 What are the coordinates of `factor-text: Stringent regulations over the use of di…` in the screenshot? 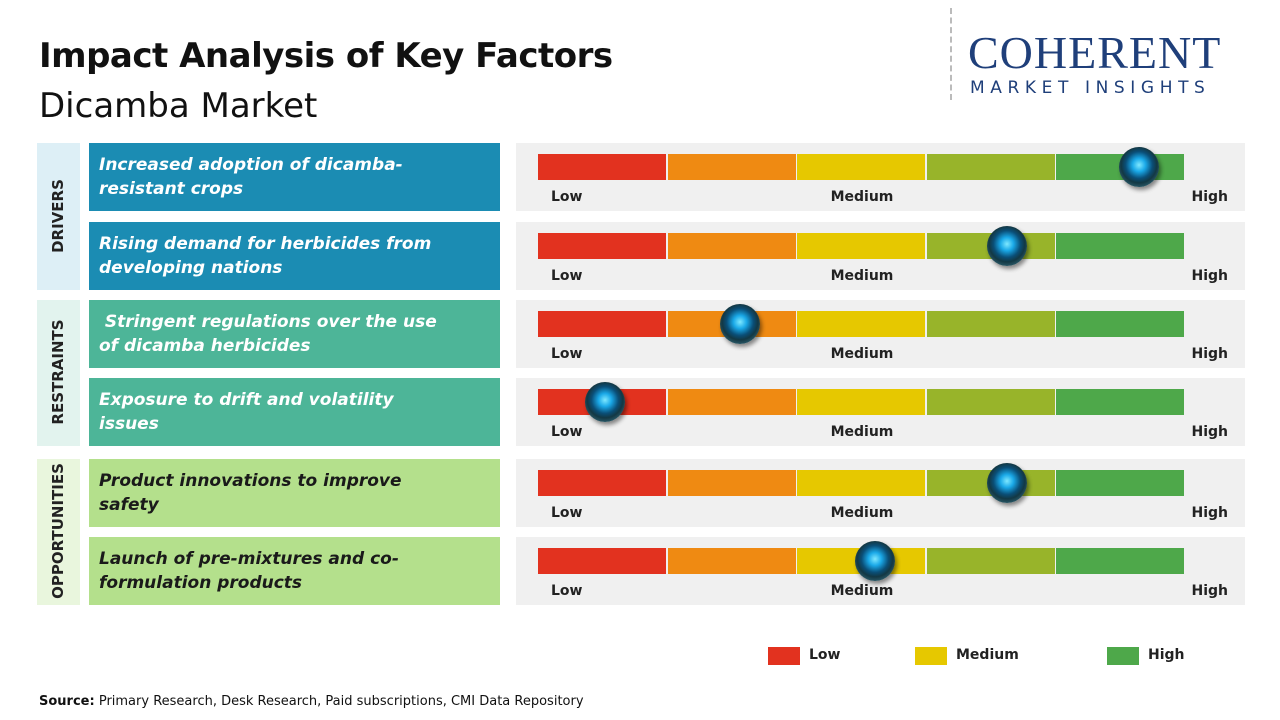 It's located at (271, 334).